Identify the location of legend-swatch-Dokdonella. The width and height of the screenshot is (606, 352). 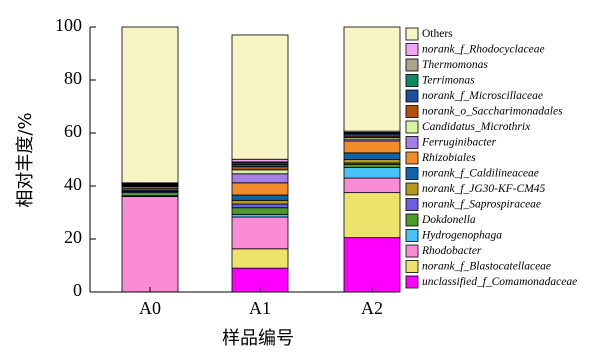
(412, 220).